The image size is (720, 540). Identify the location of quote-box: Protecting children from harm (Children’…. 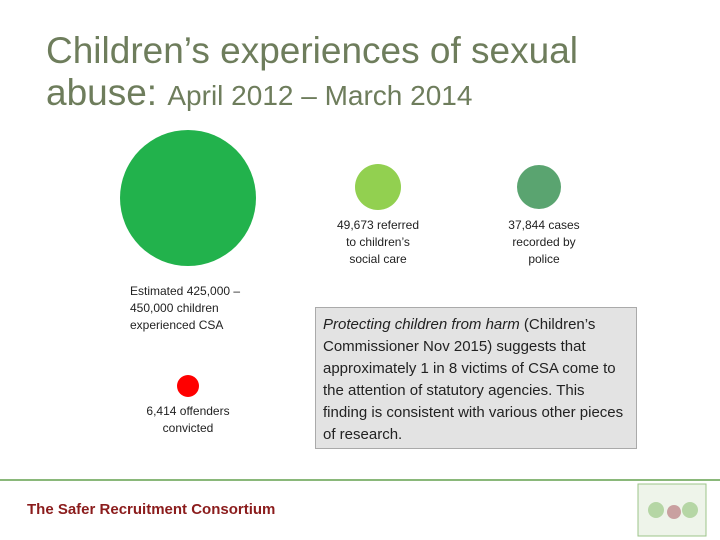
(476, 378).